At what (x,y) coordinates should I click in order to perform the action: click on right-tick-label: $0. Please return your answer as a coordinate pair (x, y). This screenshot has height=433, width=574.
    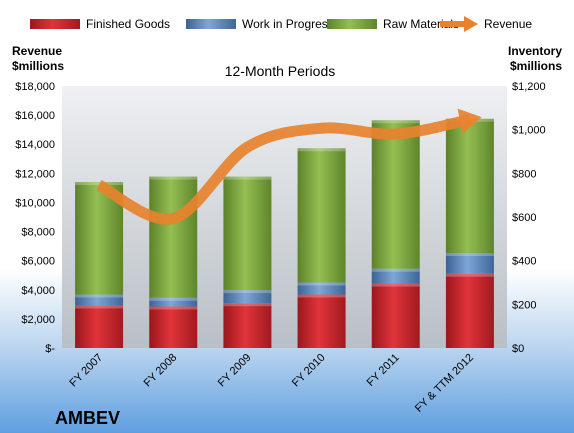
    Looking at the image, I should click on (518, 349).